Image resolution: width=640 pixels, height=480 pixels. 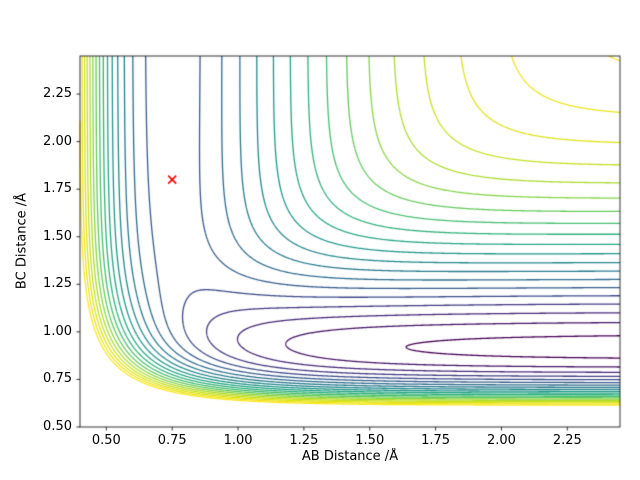 What do you see at coordinates (57, 426) in the screenshot?
I see `y-tick-label: 0.50` at bounding box center [57, 426].